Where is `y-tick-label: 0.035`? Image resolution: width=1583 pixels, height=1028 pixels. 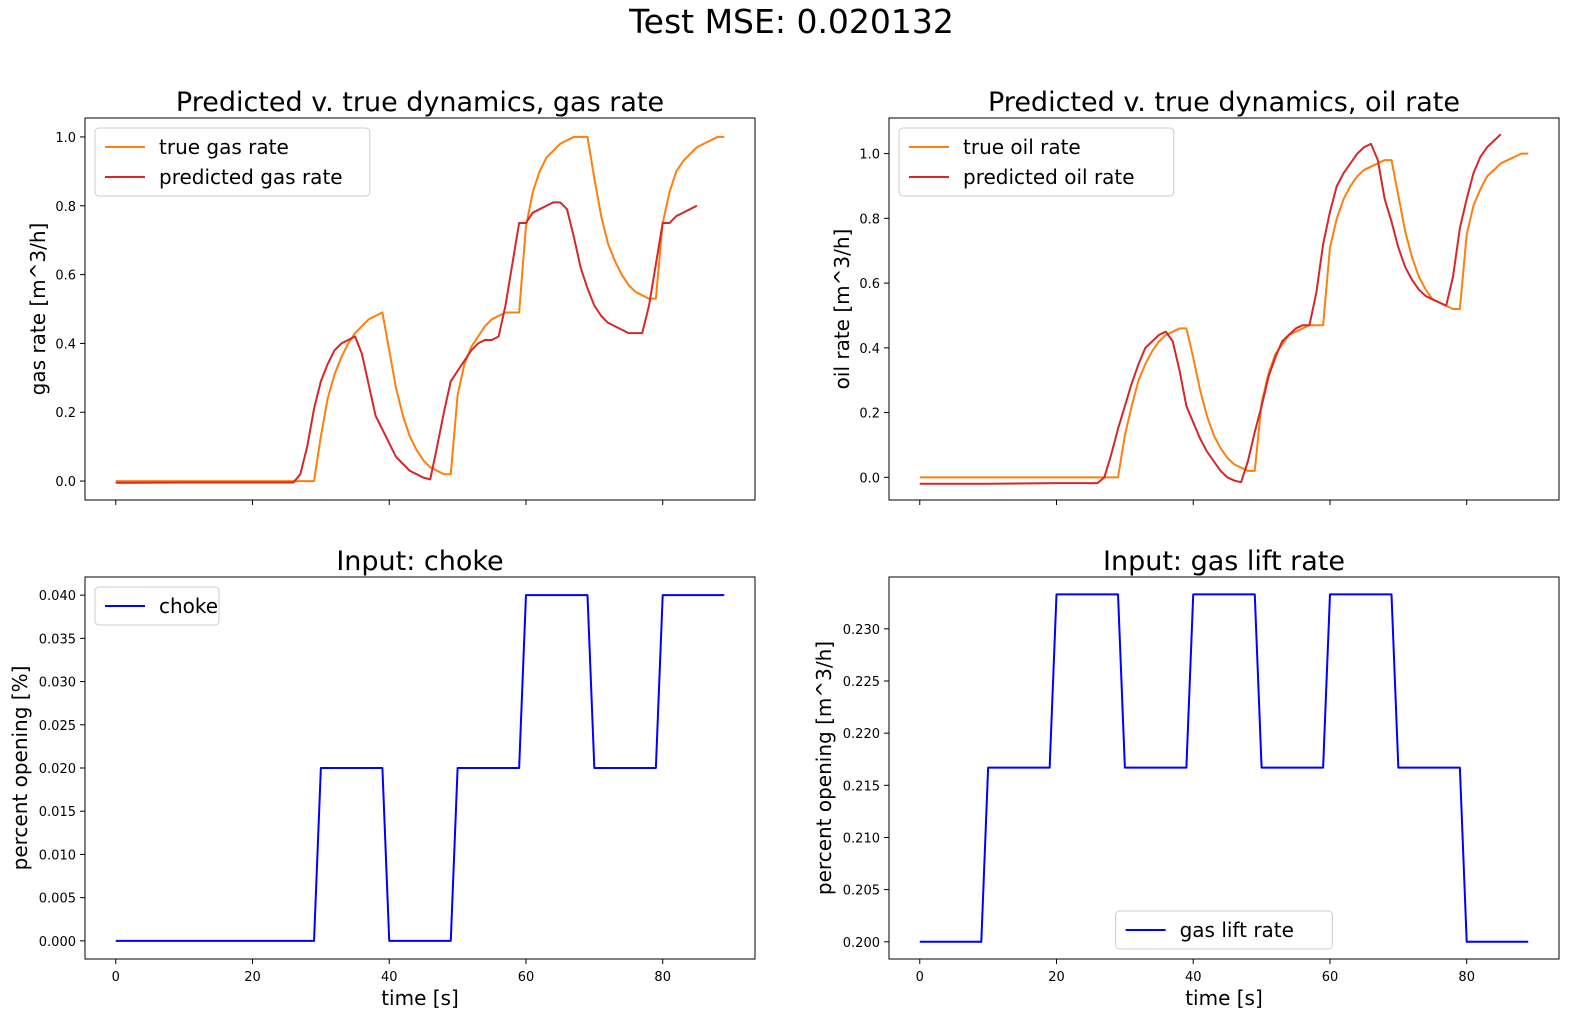
y-tick-label: 0.035 is located at coordinates (57, 639).